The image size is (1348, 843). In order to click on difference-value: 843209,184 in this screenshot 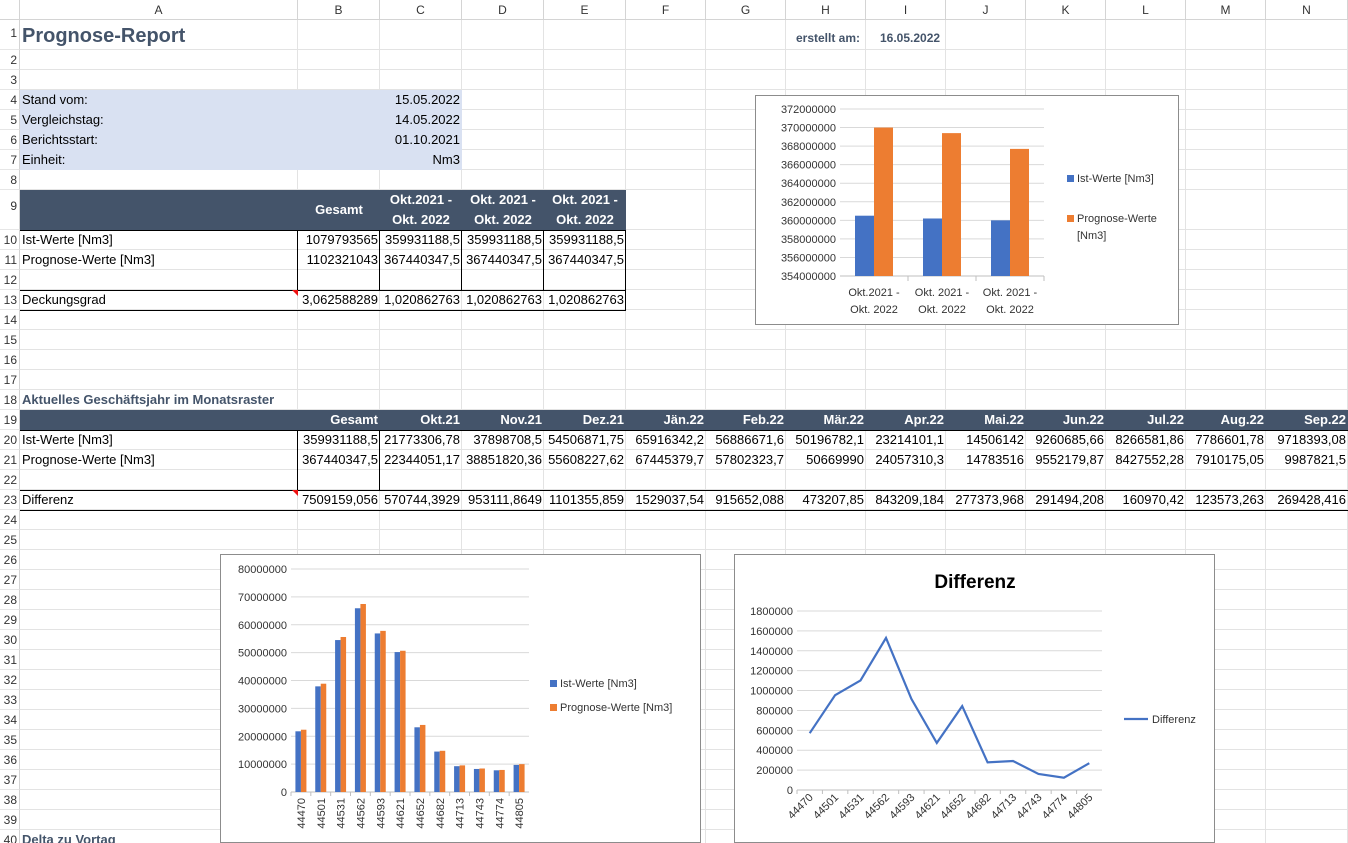, I will do `click(909, 499)`.